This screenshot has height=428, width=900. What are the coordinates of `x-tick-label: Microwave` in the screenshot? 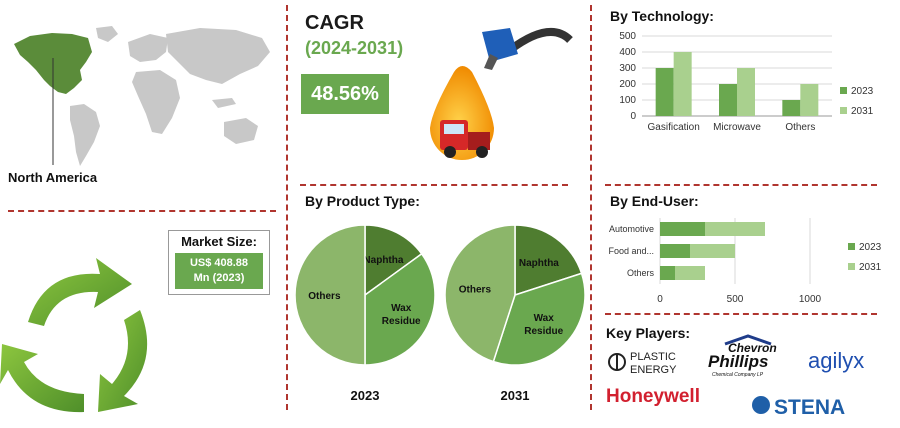 It's located at (737, 127).